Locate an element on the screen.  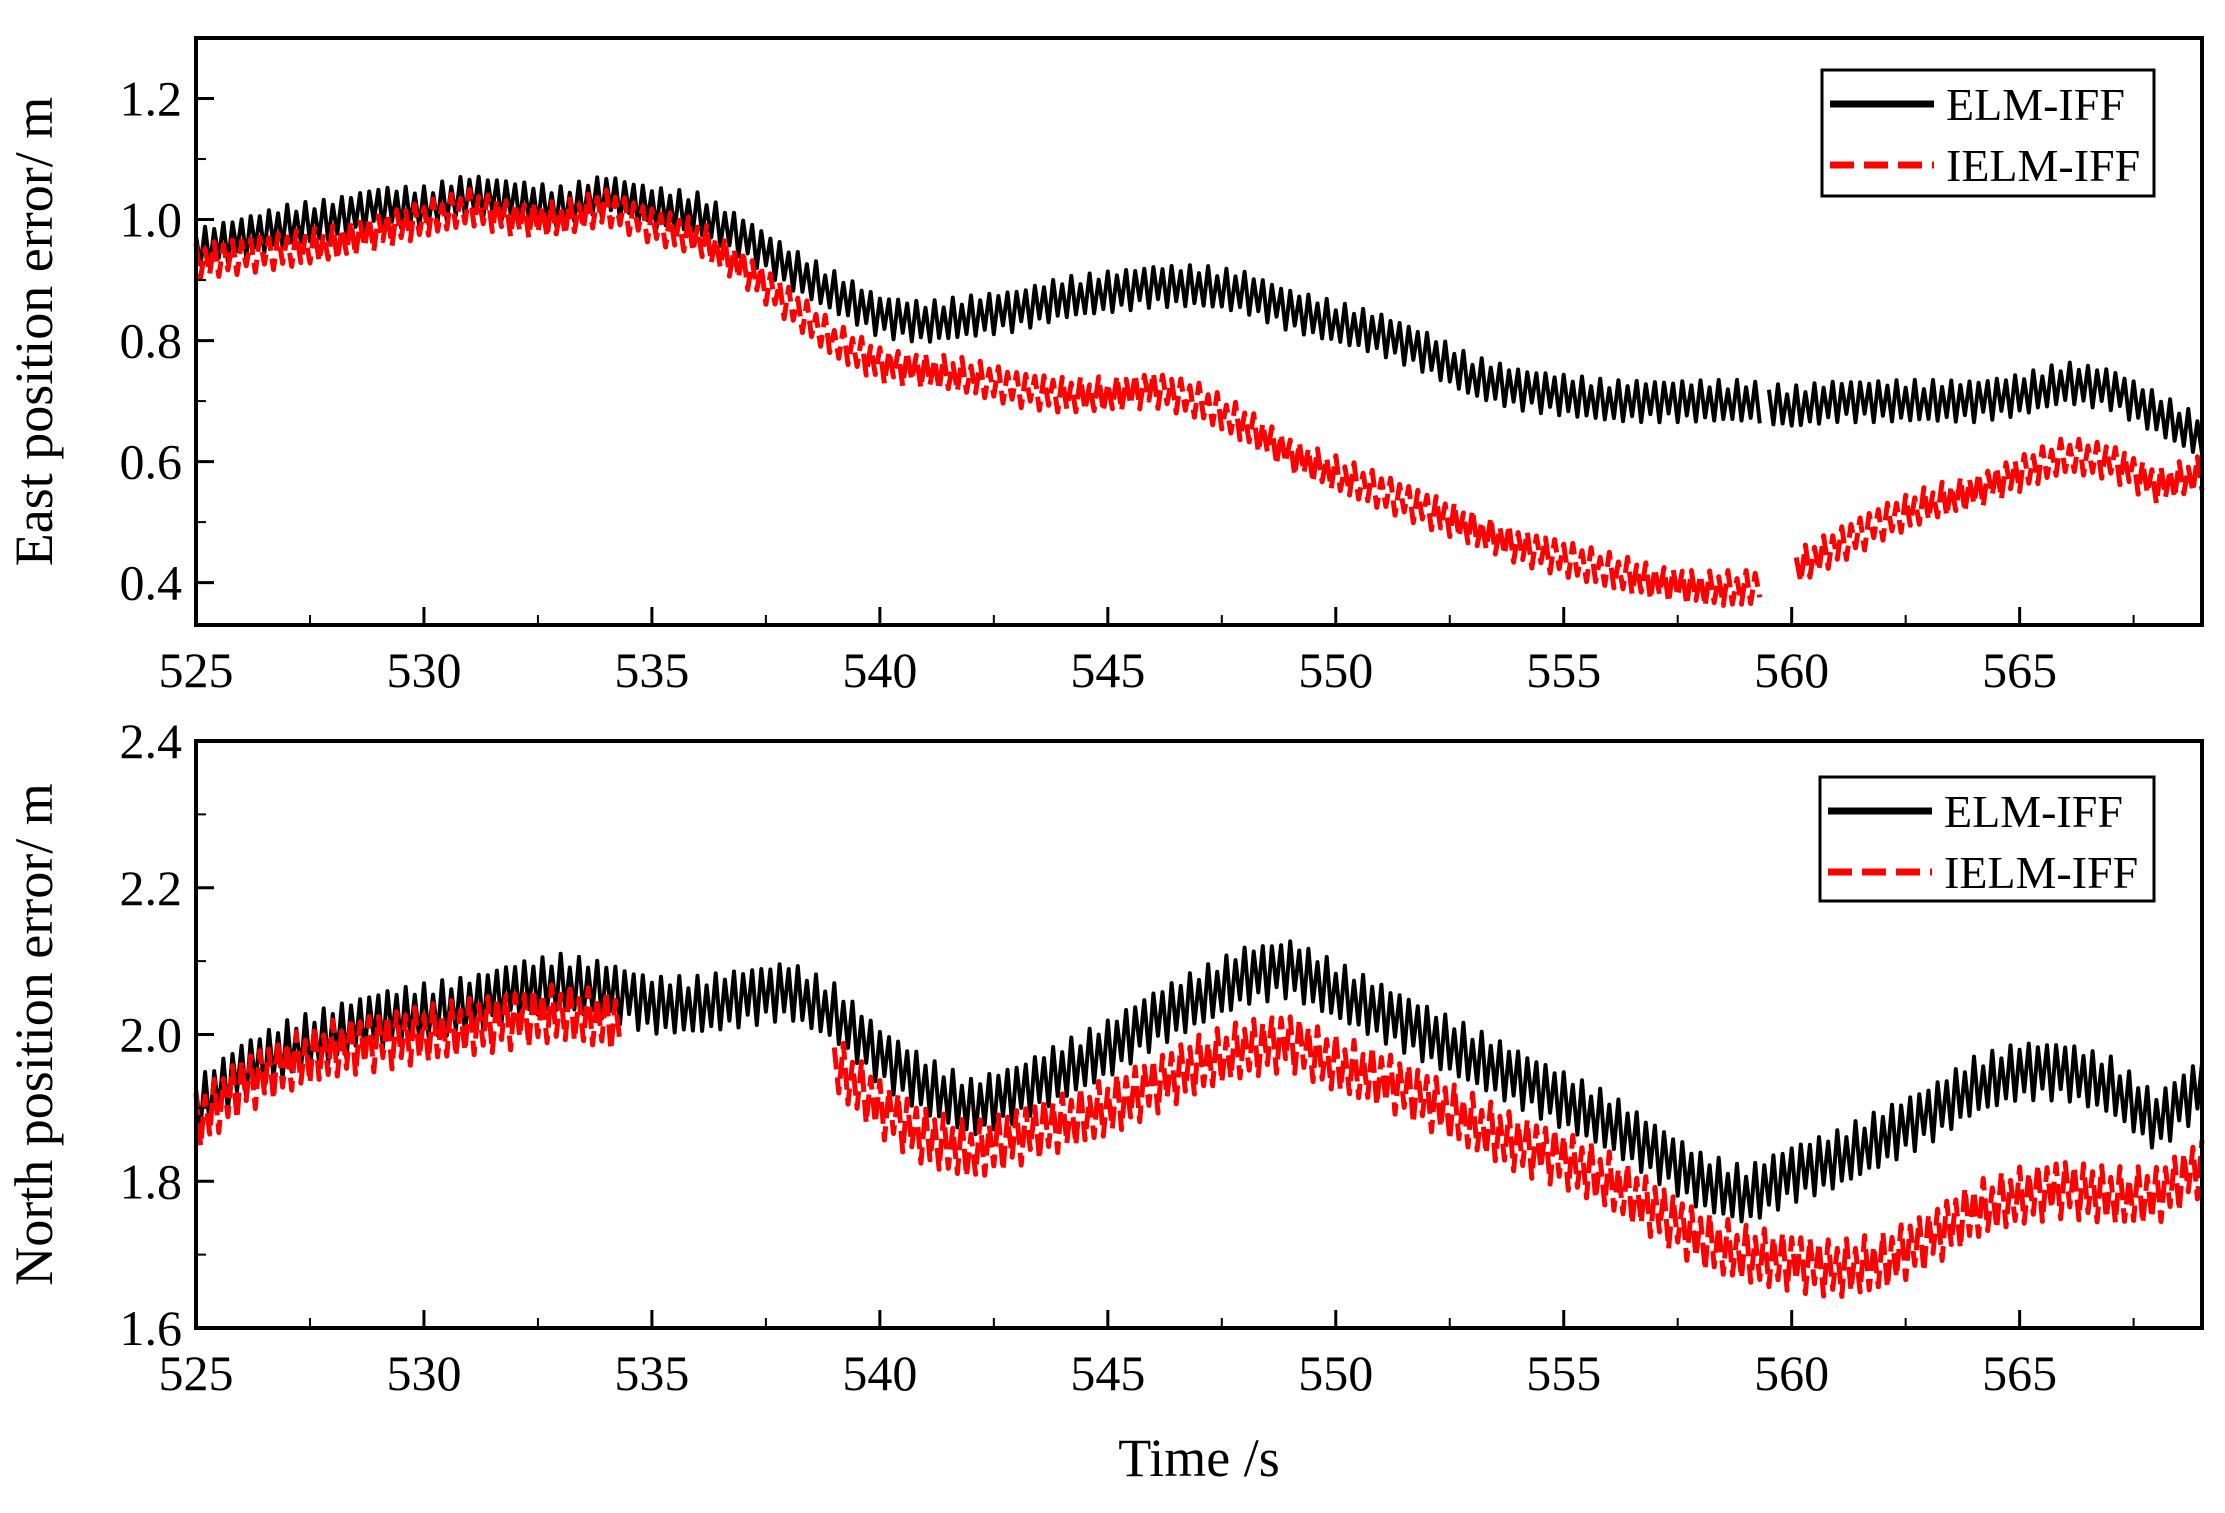
y-tick-label: 1.0 is located at coordinates (151, 220).